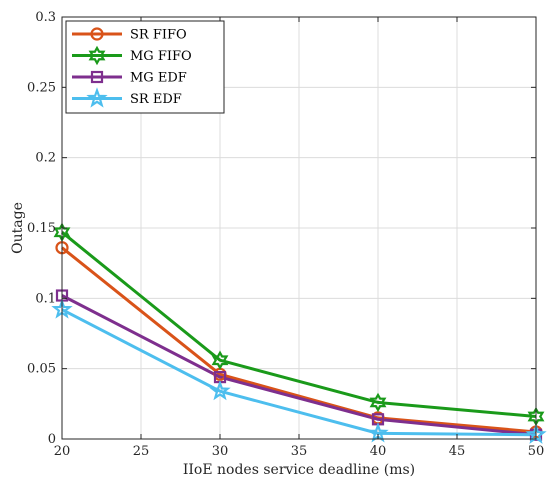  Describe the element at coordinates (299, 470) in the screenshot. I see `x-axis-label: IIoE nodes service deadline (ms)` at that location.